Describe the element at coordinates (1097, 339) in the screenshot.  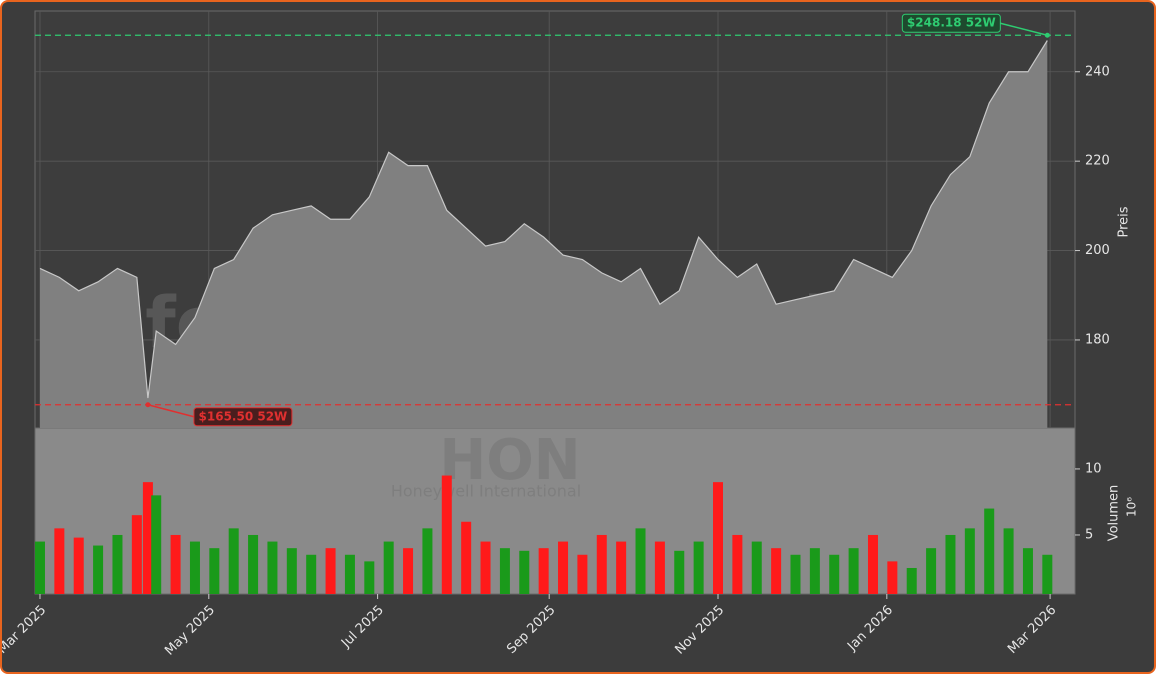
I see `y-tick-label: 180` at that location.